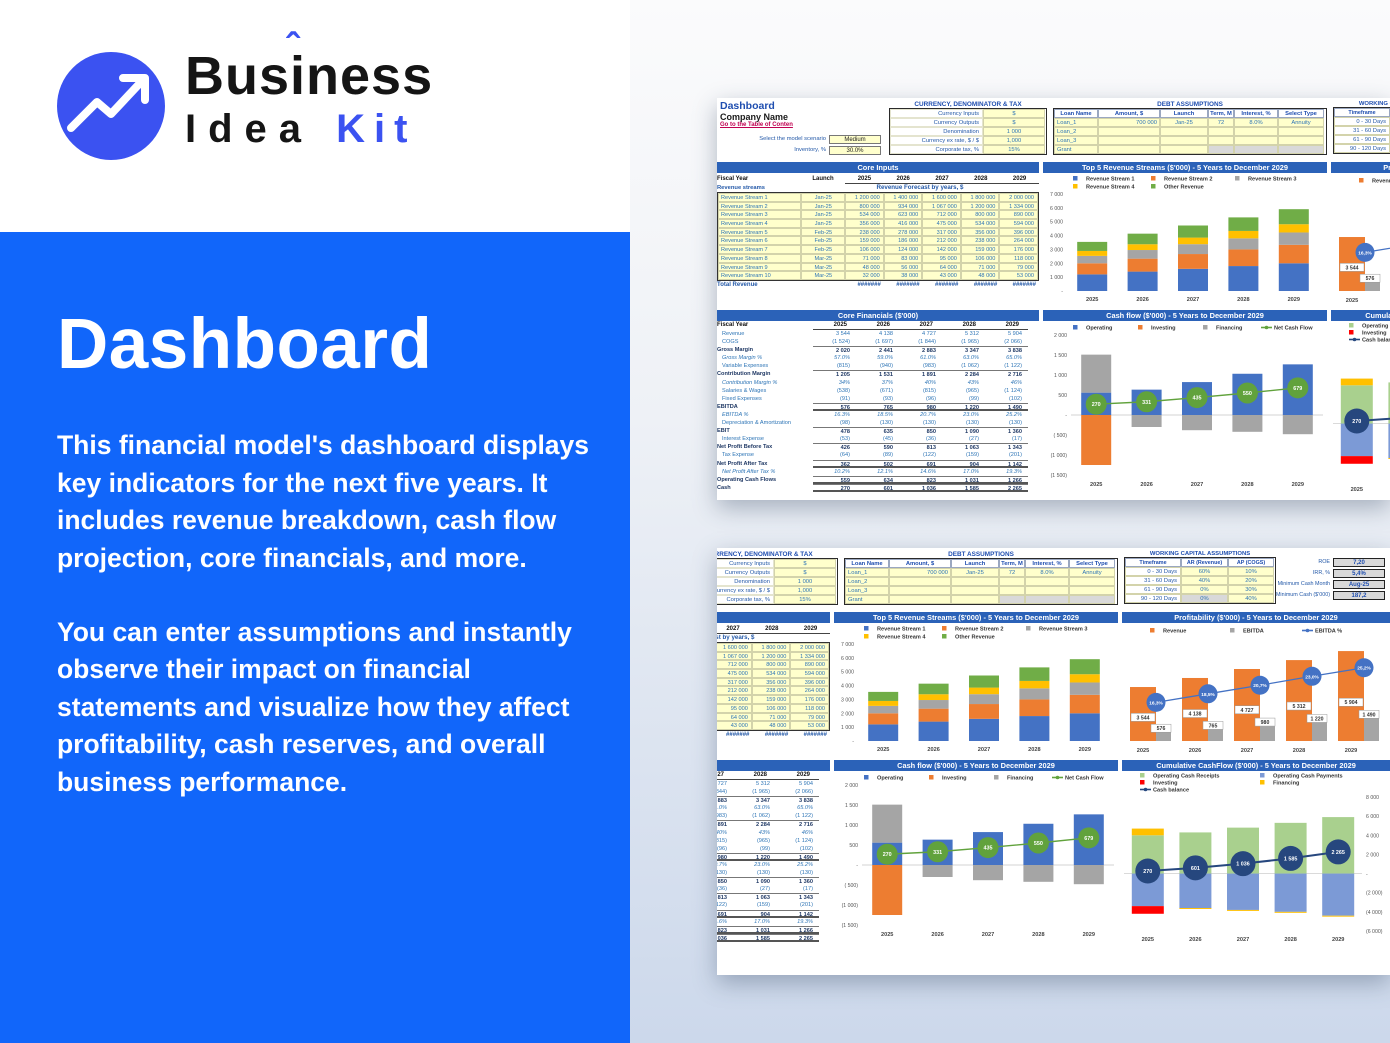 The height and width of the screenshot is (1043, 1390). Describe the element at coordinates (975, 572) in the screenshot. I see `debt-input-cell: Jan-25` at that location.